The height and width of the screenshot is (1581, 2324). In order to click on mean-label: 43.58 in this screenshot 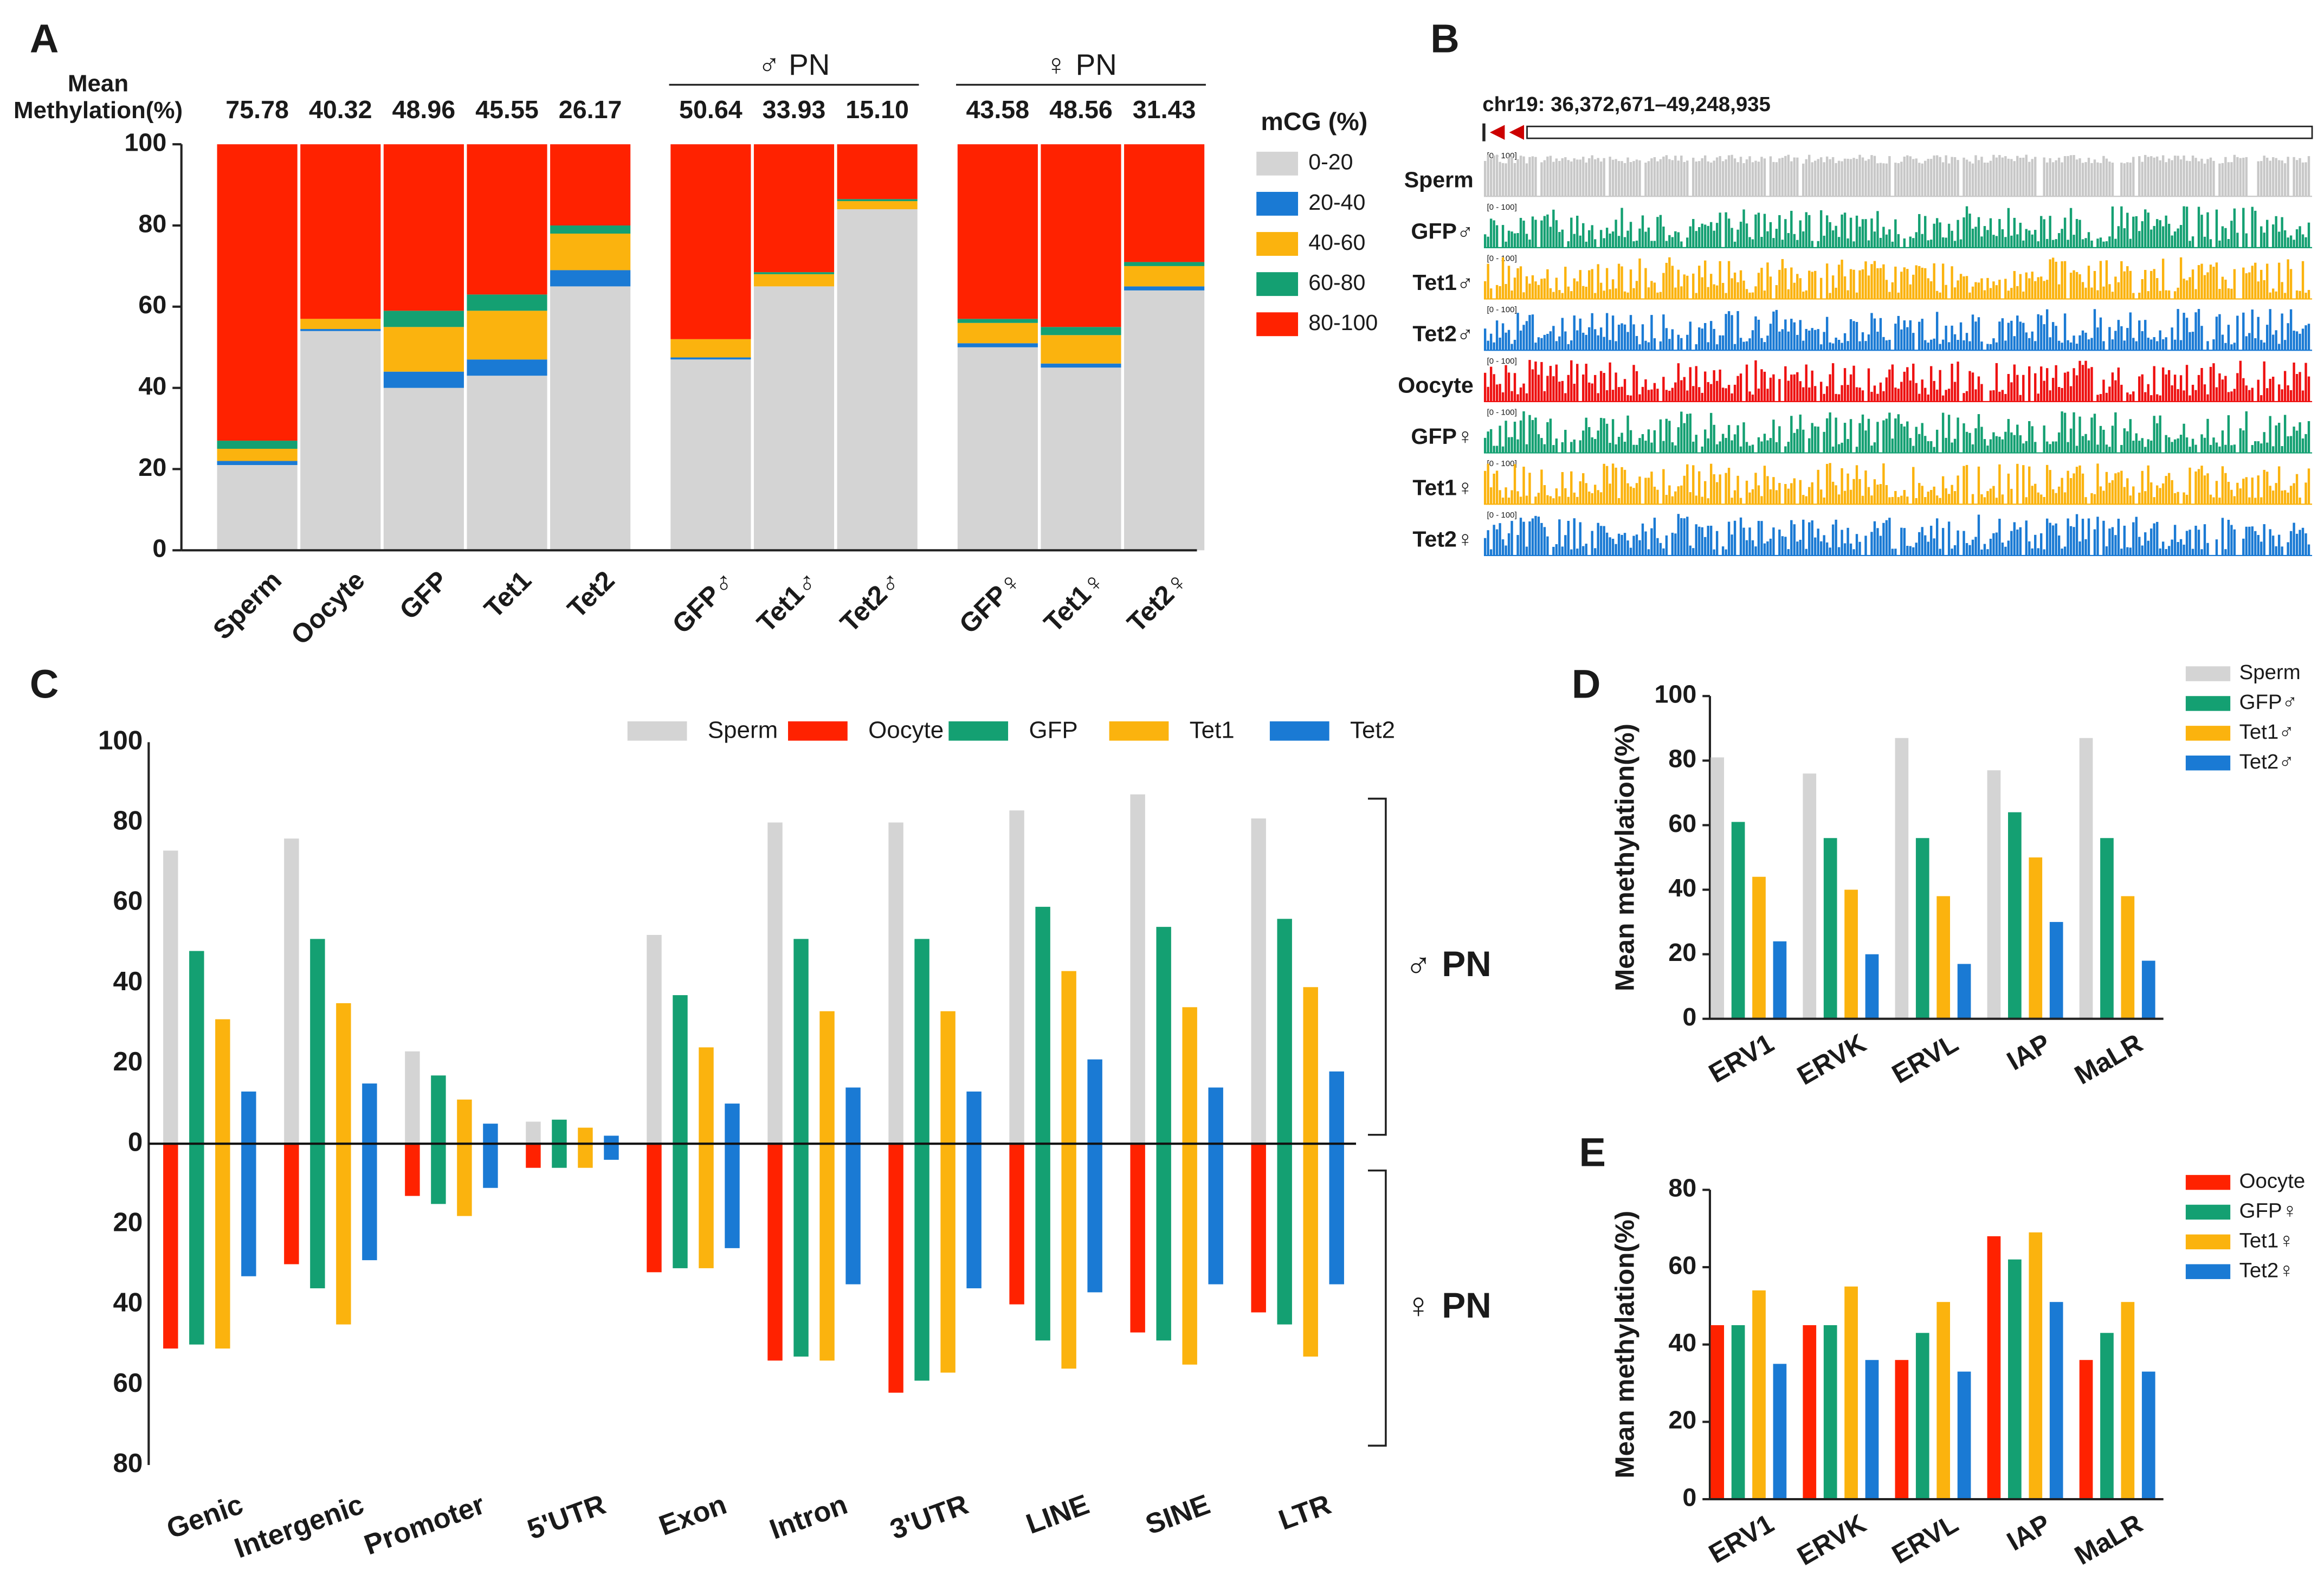, I will do `click(998, 109)`.